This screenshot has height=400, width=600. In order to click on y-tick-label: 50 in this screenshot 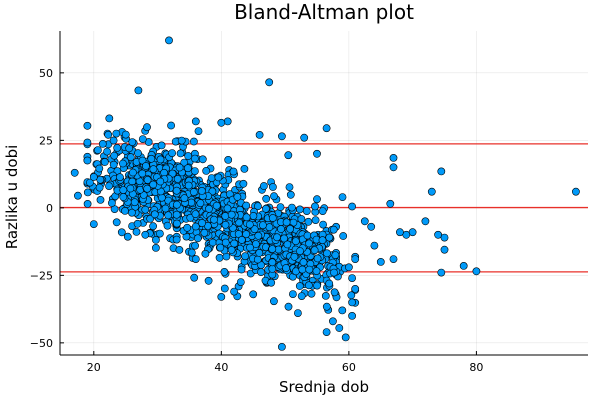, I will do `click(46, 73)`.